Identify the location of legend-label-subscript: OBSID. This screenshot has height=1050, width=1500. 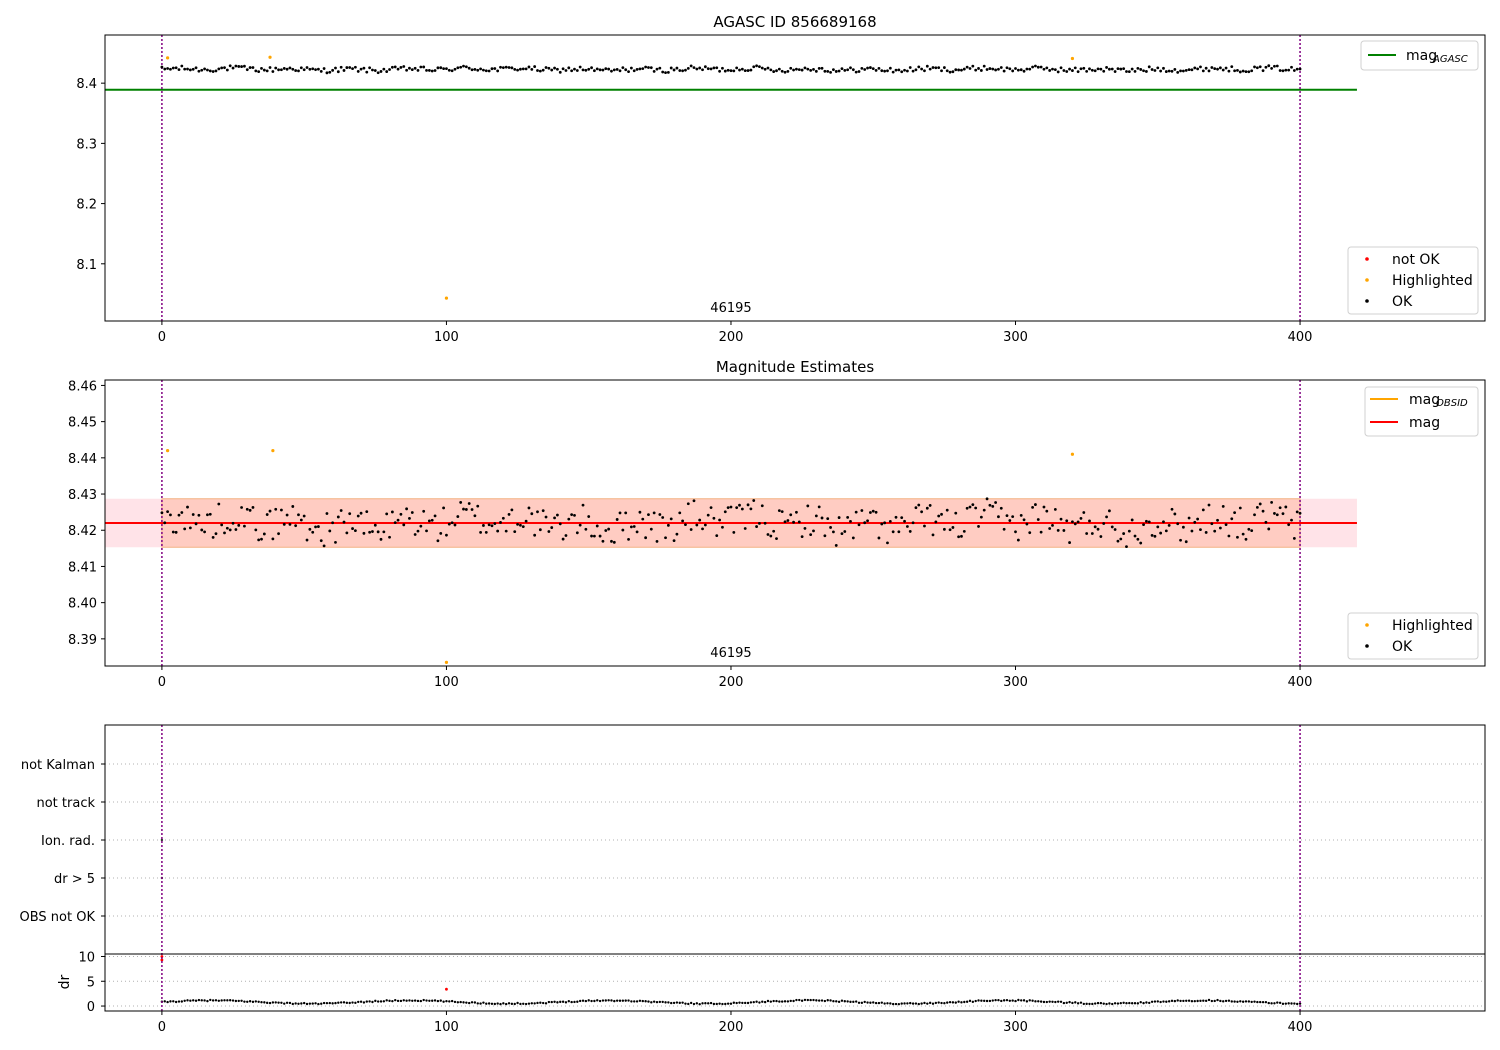
(1452, 403).